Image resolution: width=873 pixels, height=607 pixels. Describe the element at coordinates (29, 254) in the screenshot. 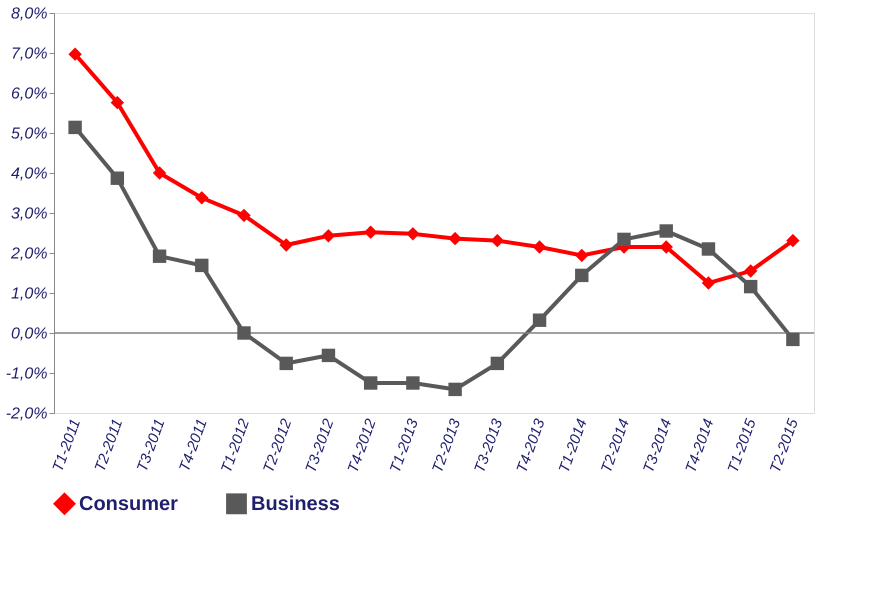

I see `y-tick-label: 2,0%` at that location.